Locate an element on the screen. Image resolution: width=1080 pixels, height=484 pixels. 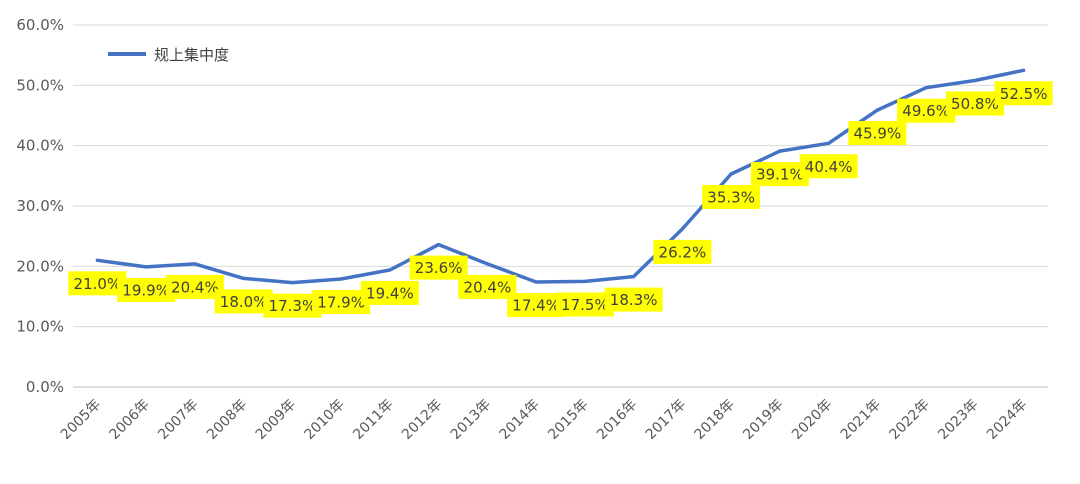
data-label: 26.2% is located at coordinates (682, 251).